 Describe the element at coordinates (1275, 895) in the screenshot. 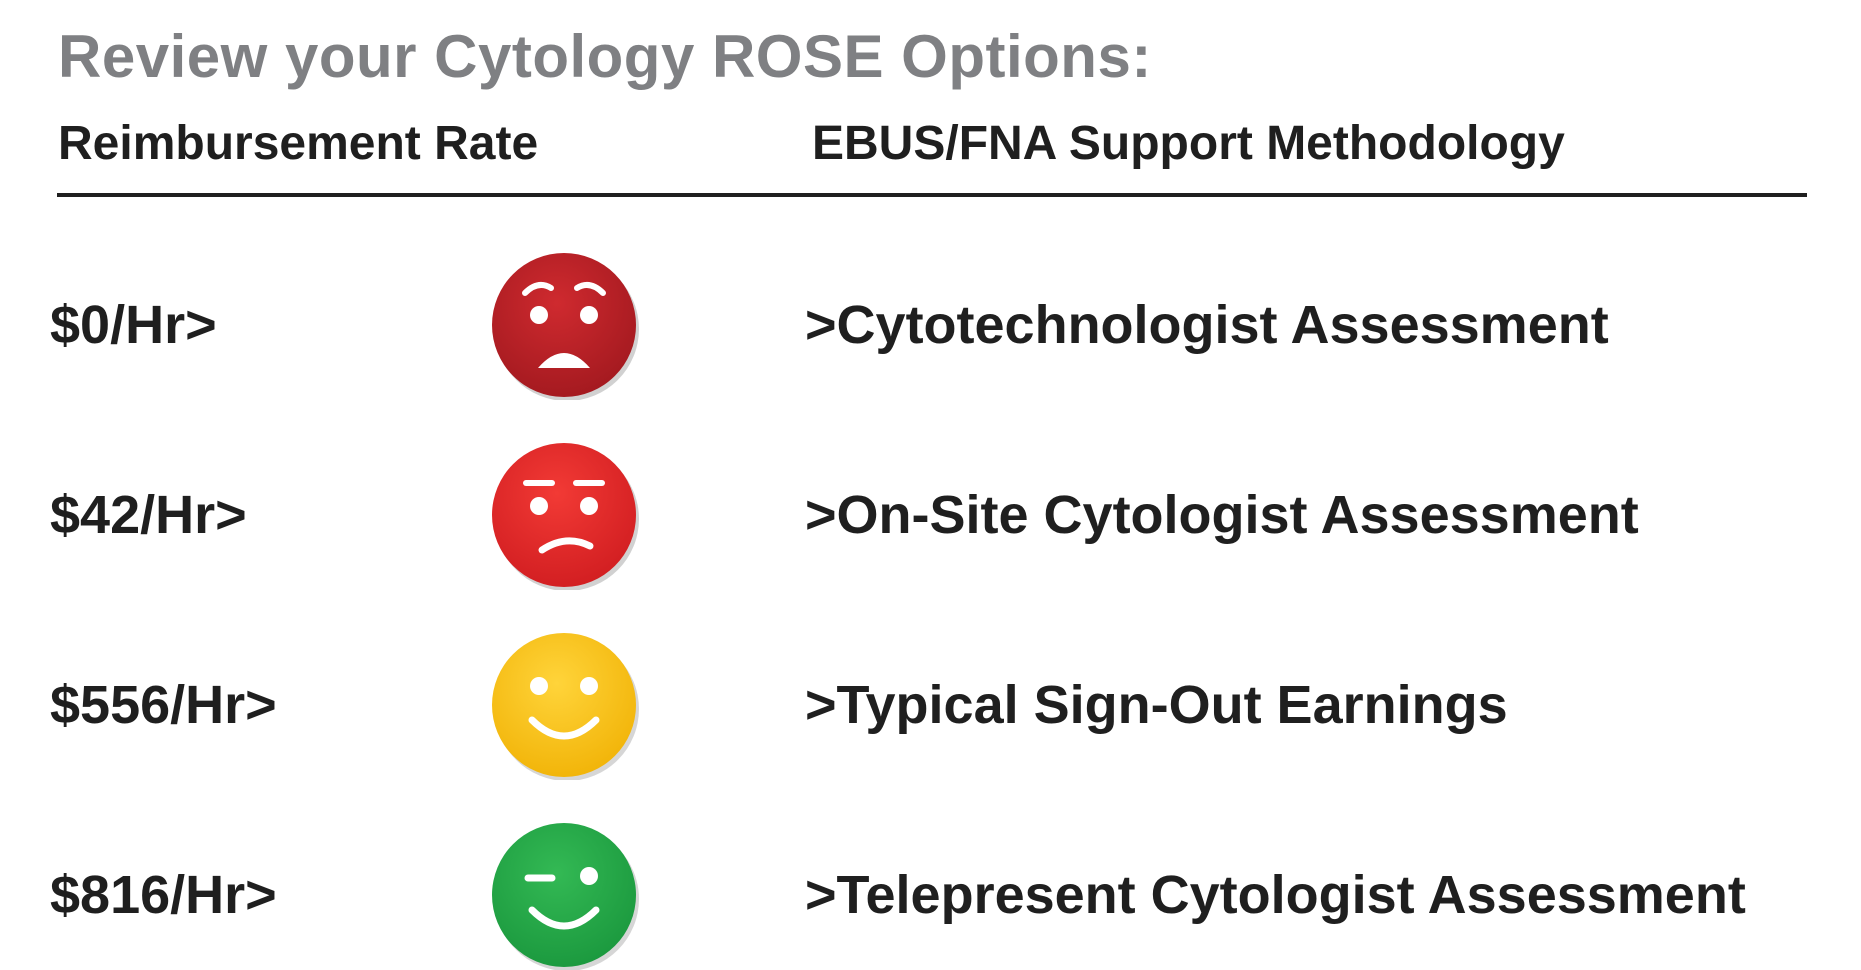

I see `methodology-label: >Telepresent Cytologist Assessment` at that location.